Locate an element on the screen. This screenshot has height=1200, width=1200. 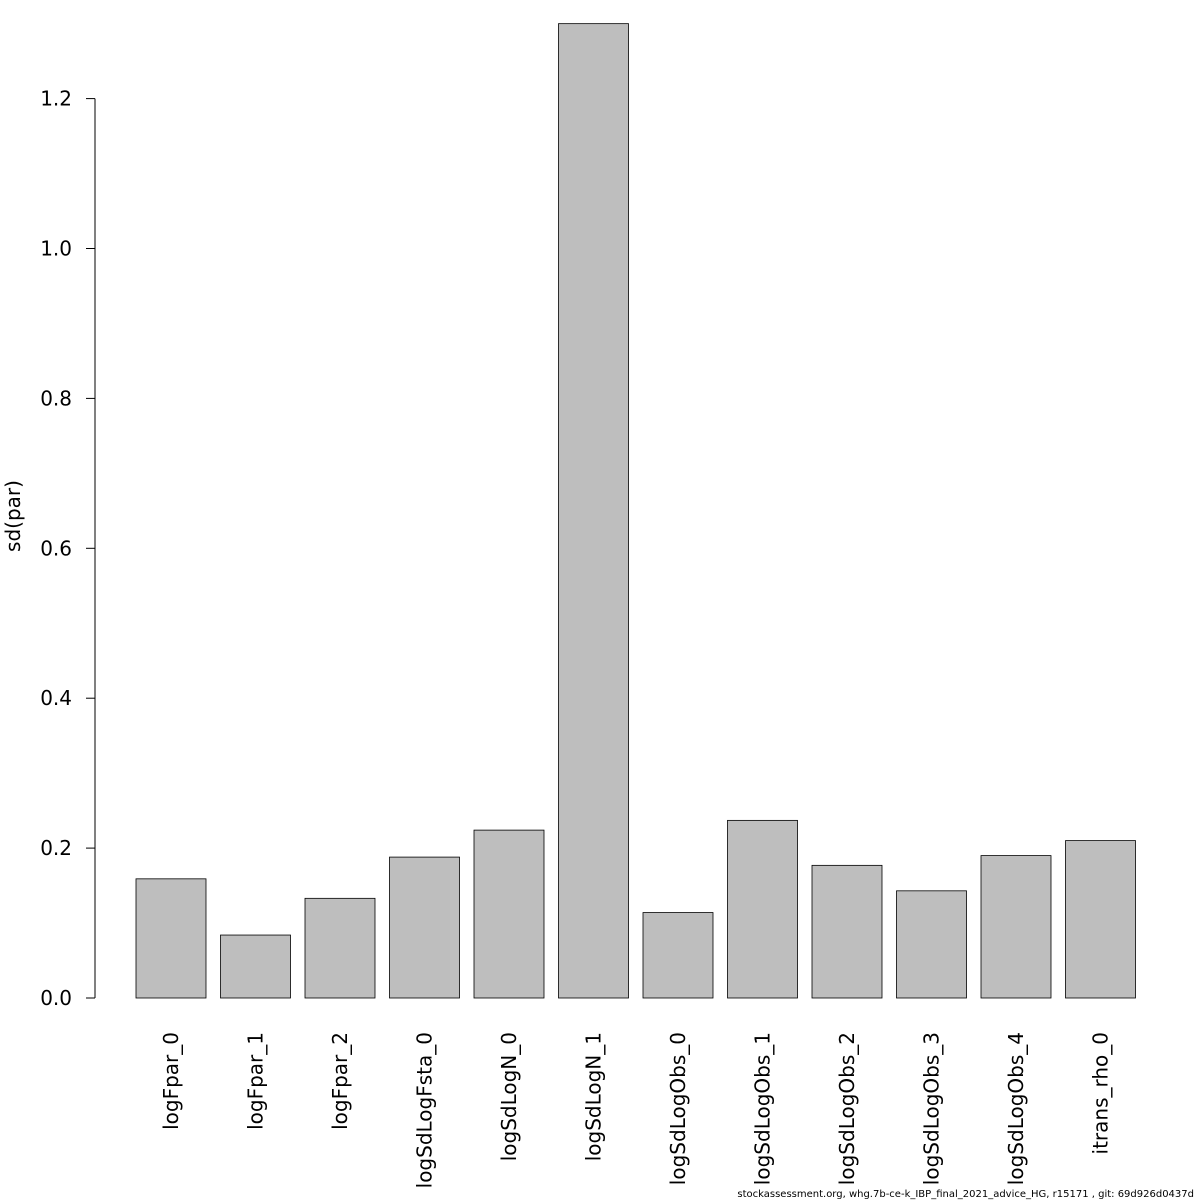
x-tick-label: logFpar_0 is located at coordinates (171, 1081).